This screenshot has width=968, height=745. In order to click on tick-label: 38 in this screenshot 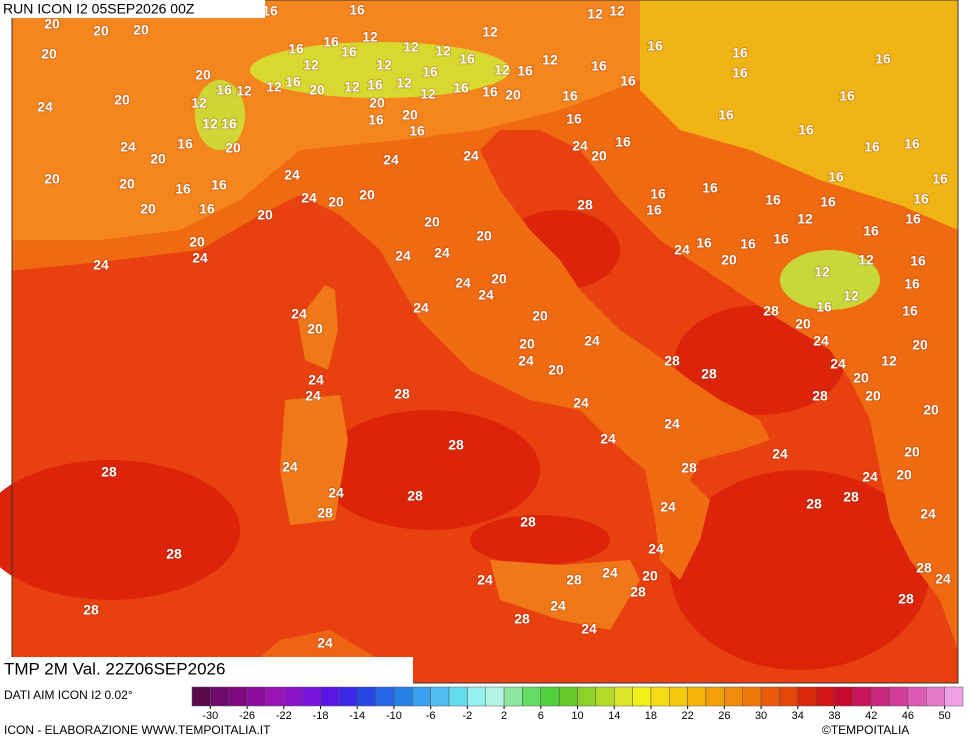, I will do `click(834, 716)`.